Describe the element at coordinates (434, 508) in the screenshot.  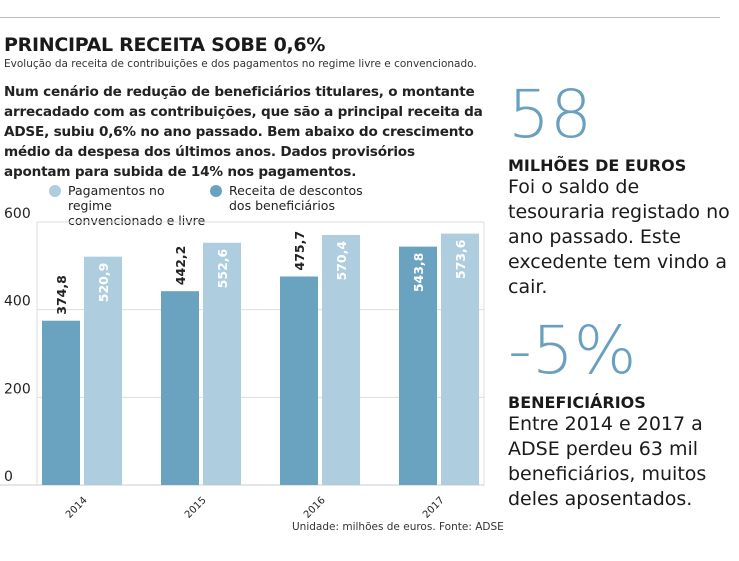
I see `x-tick-label: 2017` at that location.